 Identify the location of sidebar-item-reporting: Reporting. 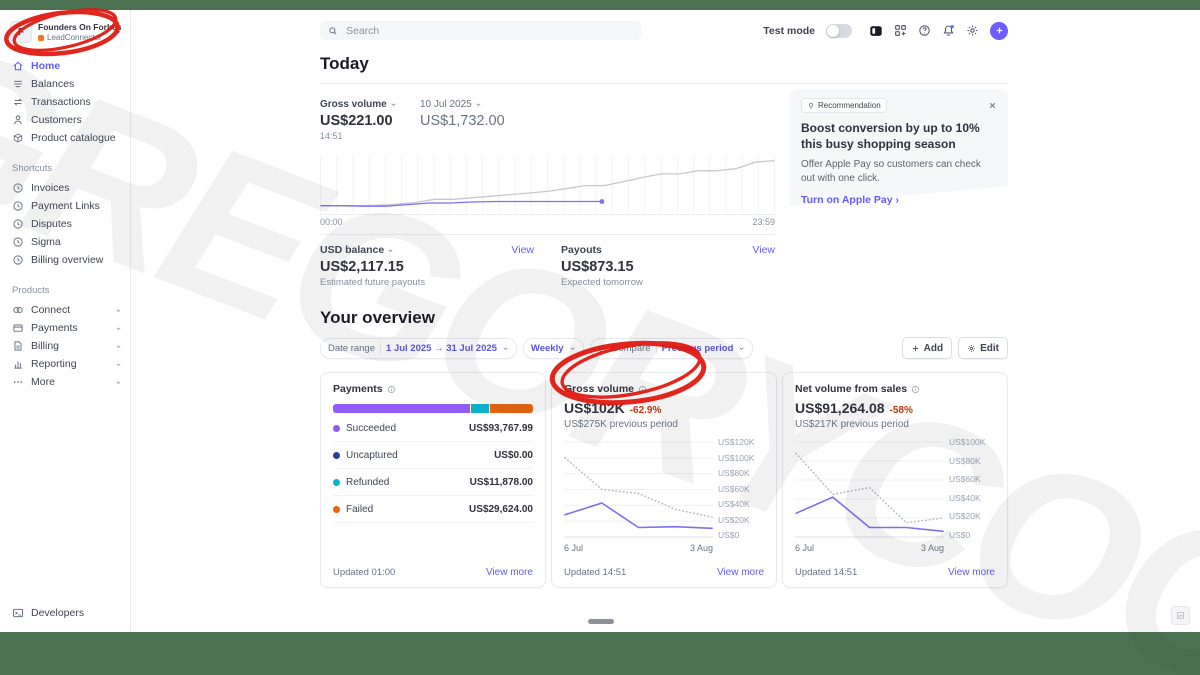
(65, 364).